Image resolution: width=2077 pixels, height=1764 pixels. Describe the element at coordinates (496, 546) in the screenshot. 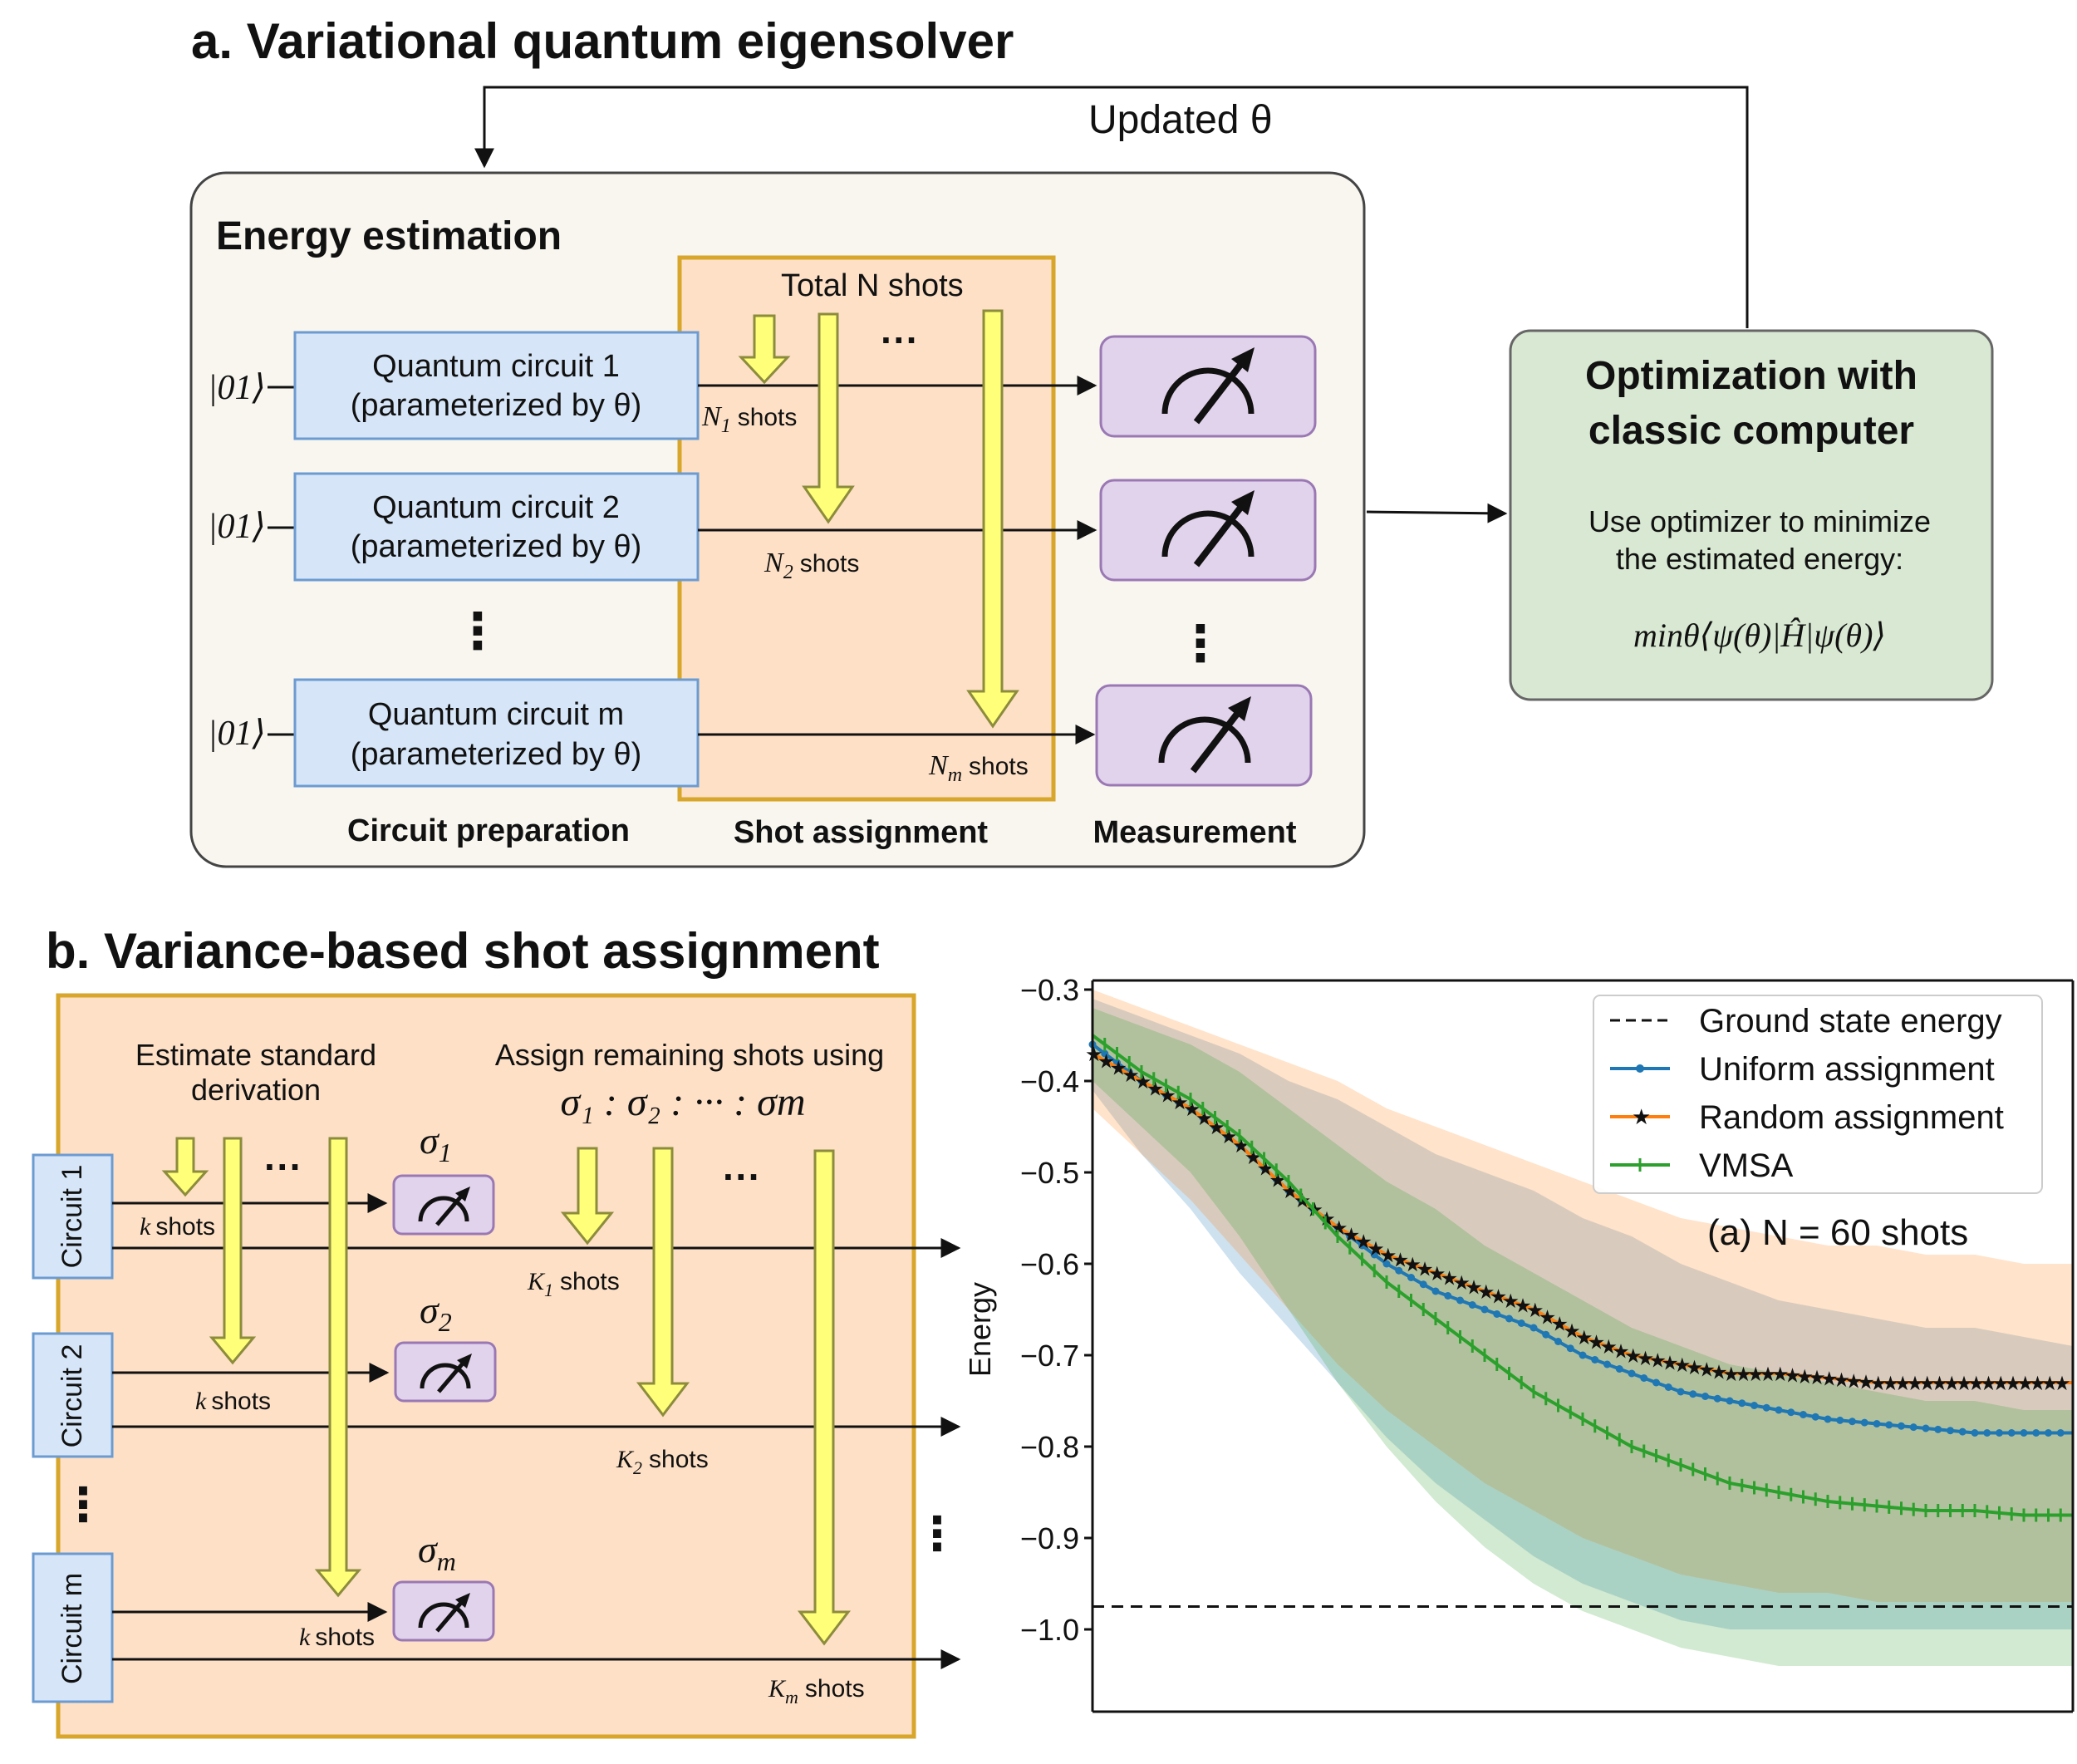

I see `quantum-circuit-2-param: (parameterized by θ)` at that location.